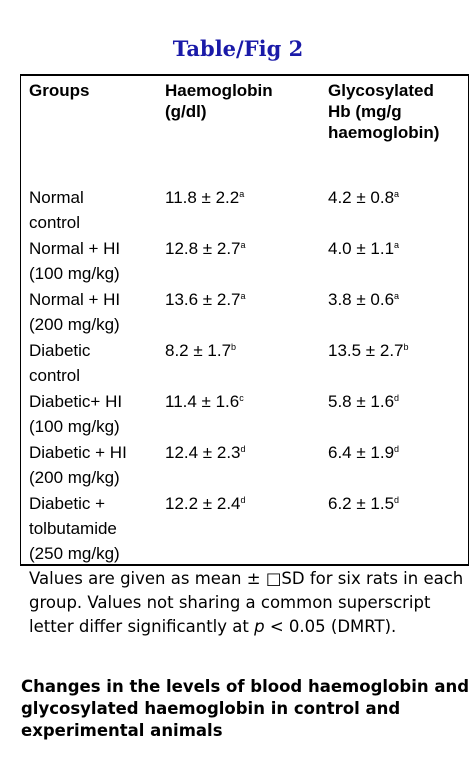 Image resolution: width=476 pixels, height=768 pixels. What do you see at coordinates (219, 90) in the screenshot?
I see `header-haemoglobin-line: Haemoglobin` at bounding box center [219, 90].